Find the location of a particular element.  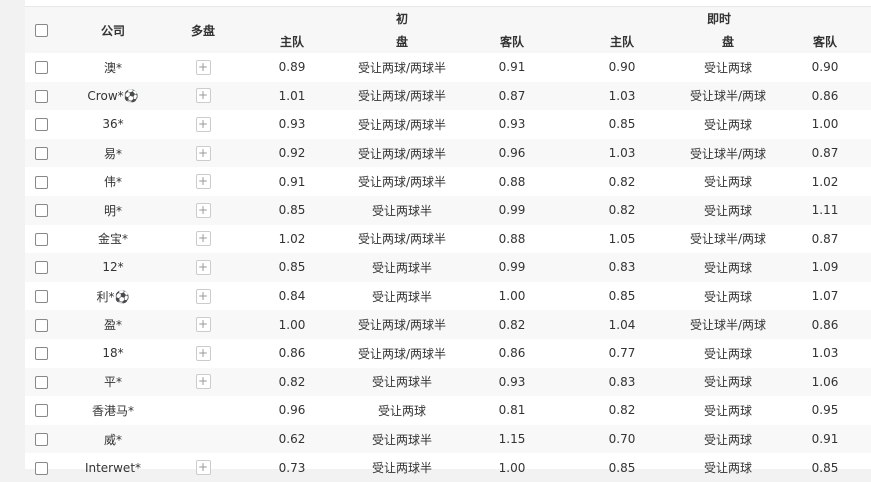

initial-away-odds: 1.00 is located at coordinates (512, 296).